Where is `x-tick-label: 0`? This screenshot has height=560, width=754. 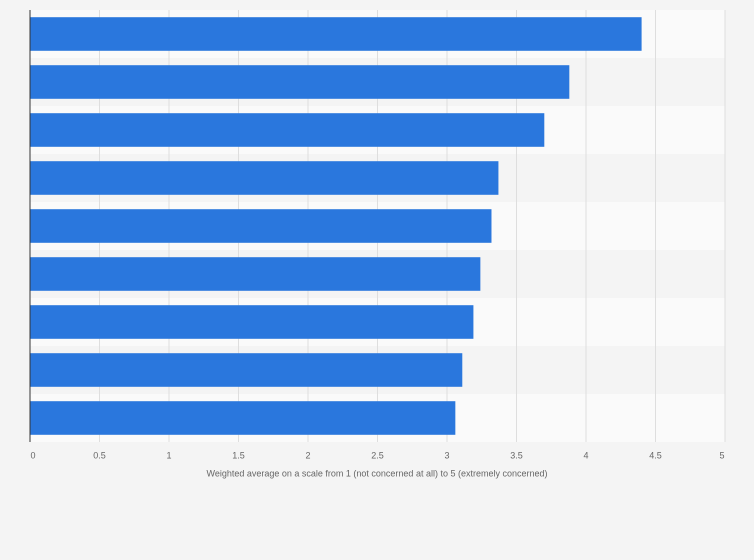
x-tick-label: 0 is located at coordinates (32, 455).